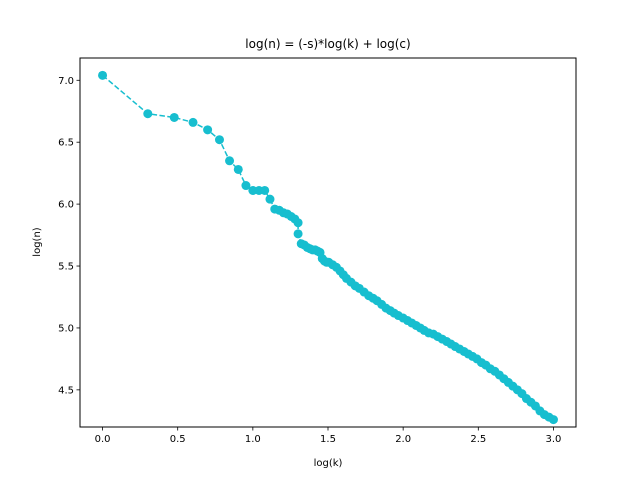  I want to click on y-axis-label: log(n), so click(37, 241).